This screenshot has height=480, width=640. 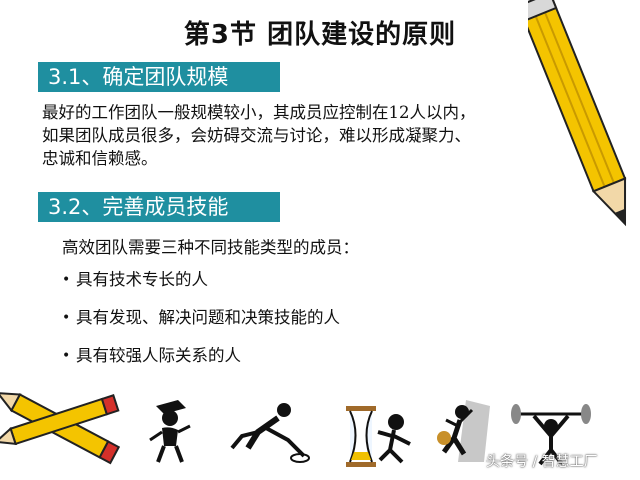 I want to click on skills-list: • 具有技术专长的人 • 具有发现、解决问题和决策技能的人 • 具有较强人际关系的人, so click(x=201, y=327).